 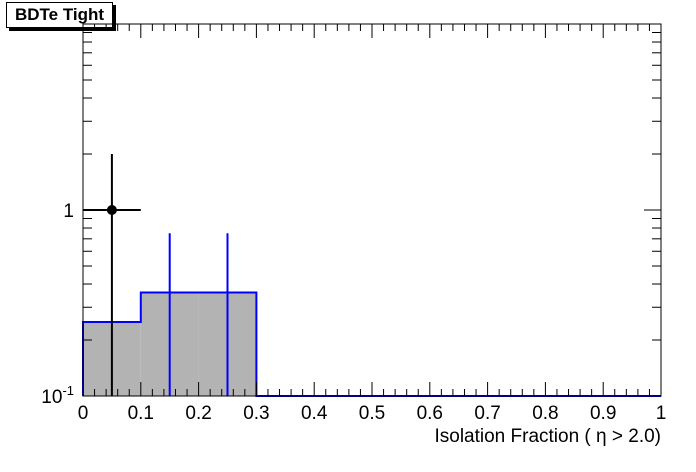 I want to click on x-tick-label: 0.1, so click(x=141, y=413).